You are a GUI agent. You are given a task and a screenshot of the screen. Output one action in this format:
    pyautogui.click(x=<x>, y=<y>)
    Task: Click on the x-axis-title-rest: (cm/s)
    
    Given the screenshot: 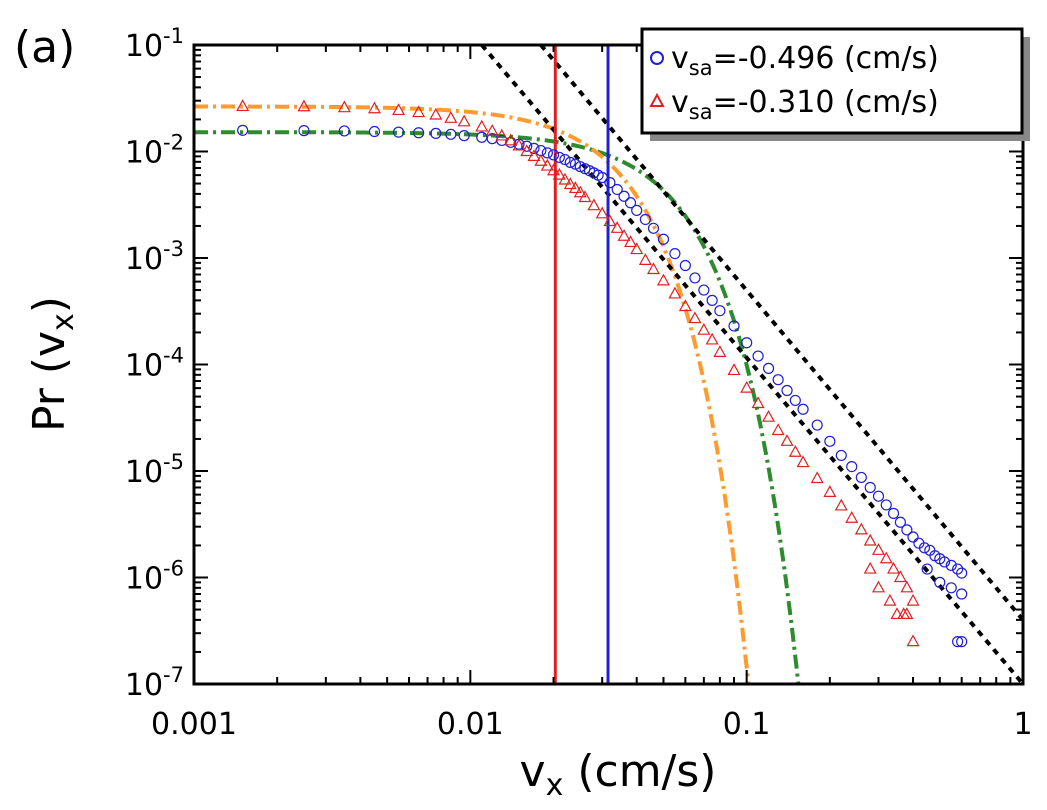 What is the action you would take?
    pyautogui.click(x=639, y=771)
    